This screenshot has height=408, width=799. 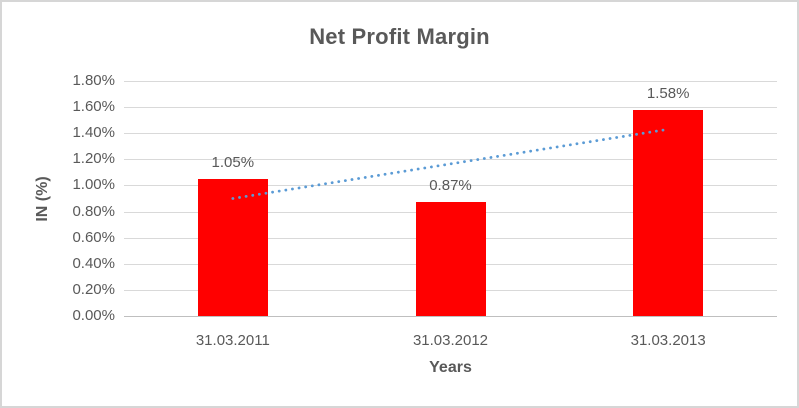 I want to click on y-tick-label: 1.40%, so click(x=93, y=133).